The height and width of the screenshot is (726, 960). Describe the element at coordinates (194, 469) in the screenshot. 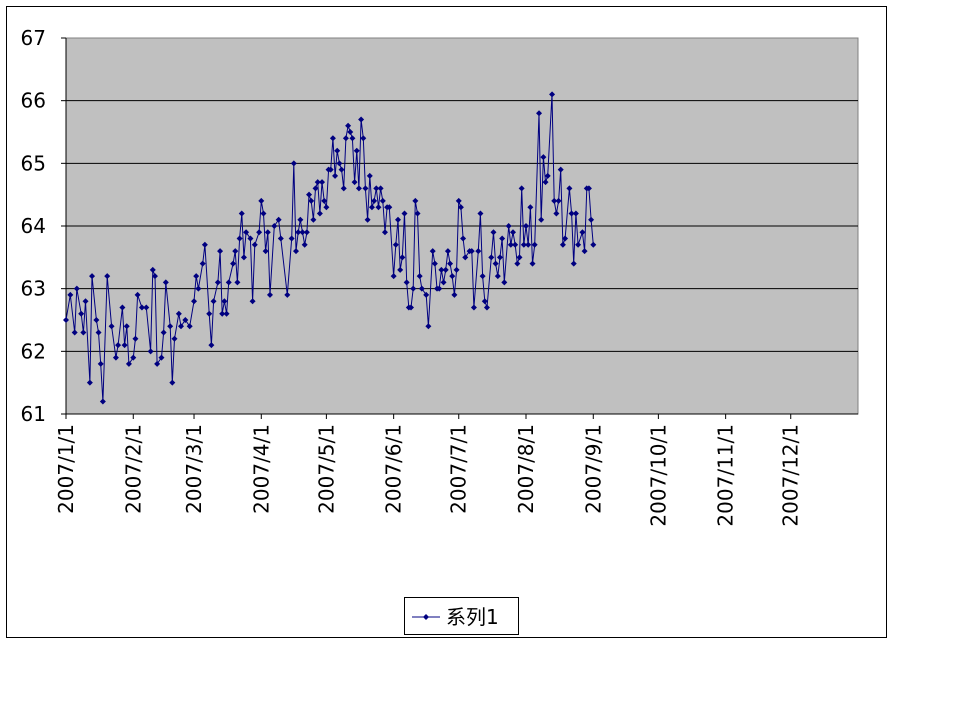

I see `x-tick-label: 2007/3/1` at that location.